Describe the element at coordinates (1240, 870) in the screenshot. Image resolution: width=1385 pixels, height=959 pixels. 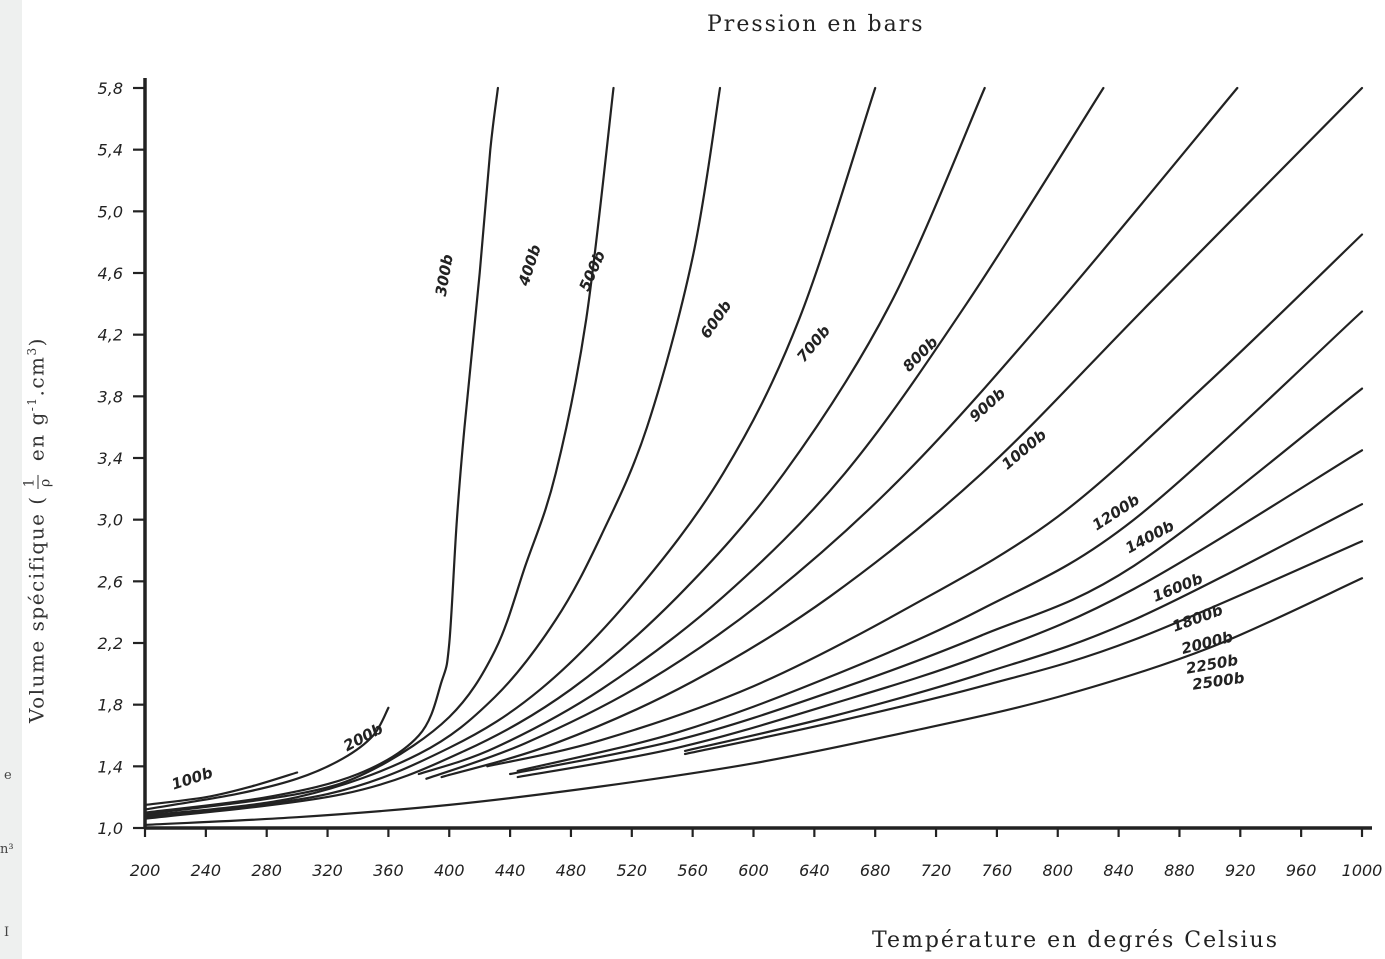
I see `x-tick-label-920: 920` at that location.